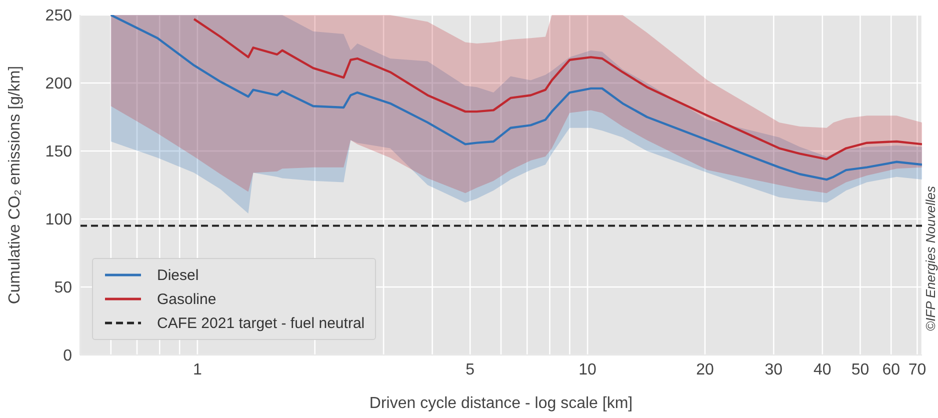 The image size is (938, 418). I want to click on y-tick-label: 150, so click(58, 152).